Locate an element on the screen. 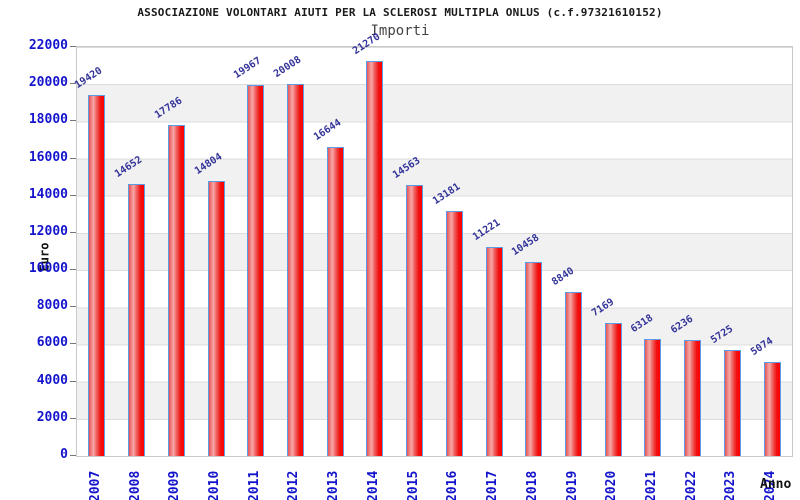 Image resolution: width=800 pixels, height=500 pixels. bar-value-label: 6236 is located at coordinates (682, 325).